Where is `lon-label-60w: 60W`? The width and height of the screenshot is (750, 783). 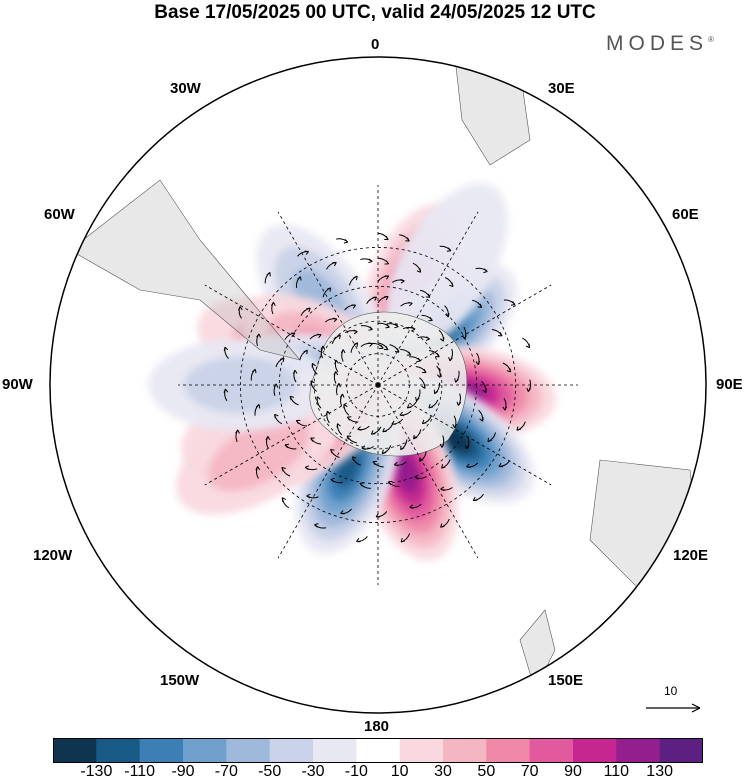 lon-label-60w: 60W is located at coordinates (59, 214).